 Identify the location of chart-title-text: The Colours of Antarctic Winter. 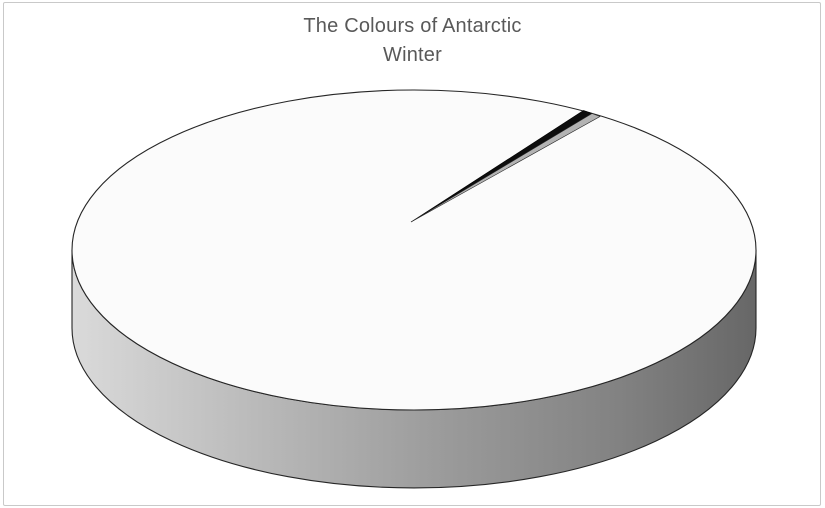
(412, 40).